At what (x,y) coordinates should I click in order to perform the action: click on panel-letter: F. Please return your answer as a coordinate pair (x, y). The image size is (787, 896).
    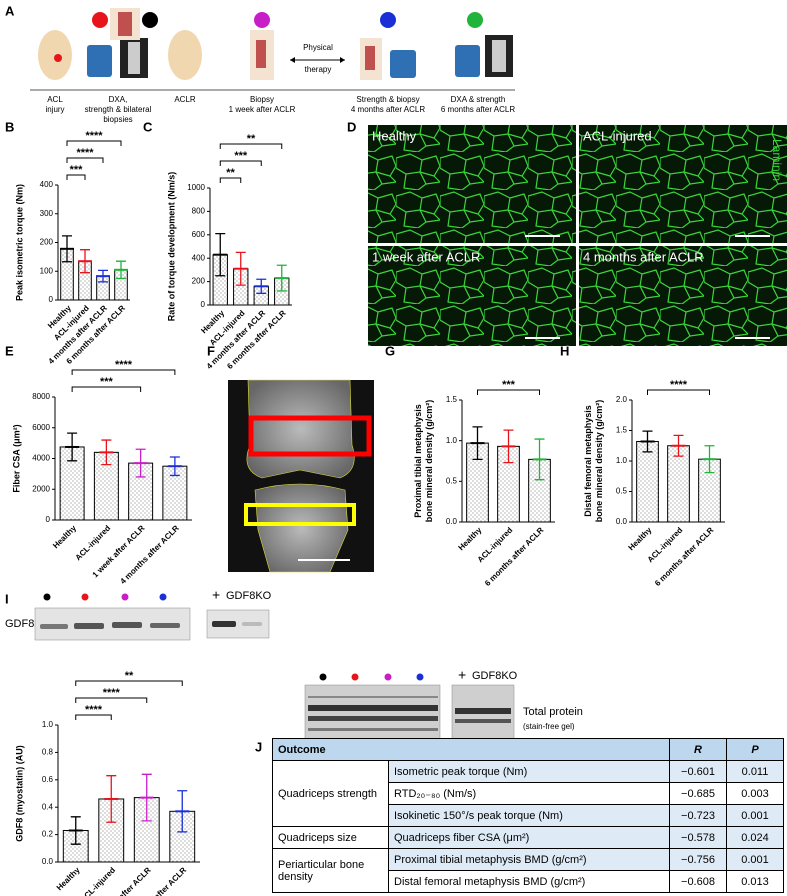
    Looking at the image, I should click on (211, 350).